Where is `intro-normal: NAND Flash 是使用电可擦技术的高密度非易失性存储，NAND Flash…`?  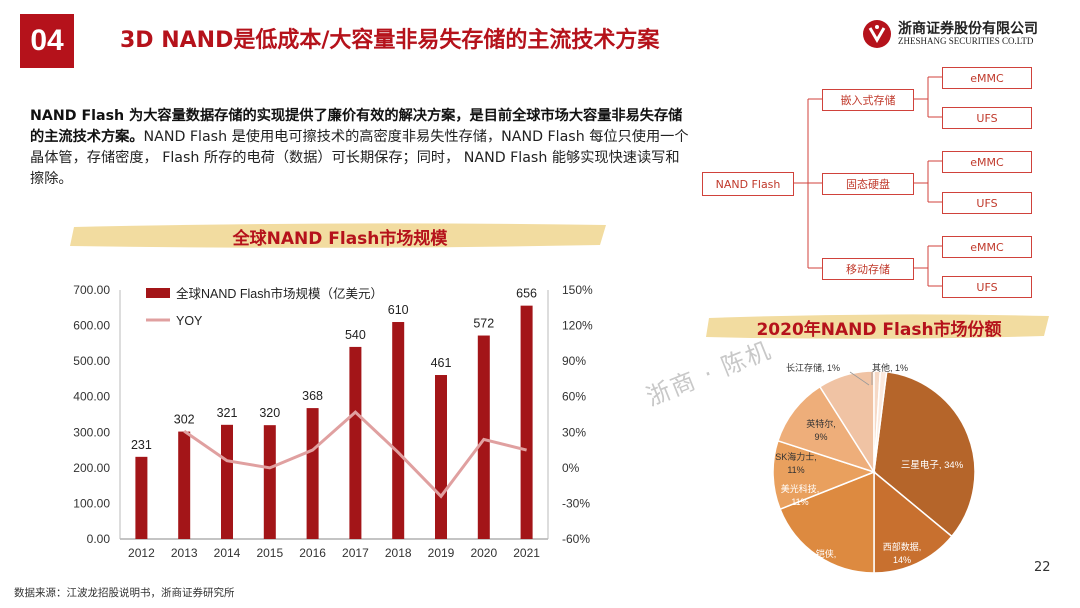
intro-normal: NAND Flash 是使用电可擦技术的高密度非易失性存储，NAND Flash… is located at coordinates (359, 158).